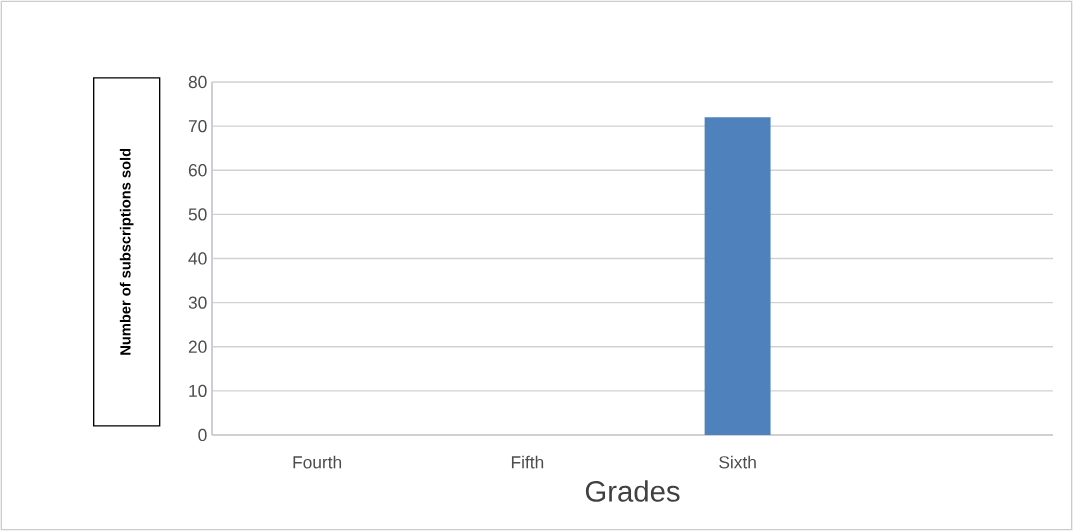  I want to click on y-tick-label: 0, so click(202, 435).